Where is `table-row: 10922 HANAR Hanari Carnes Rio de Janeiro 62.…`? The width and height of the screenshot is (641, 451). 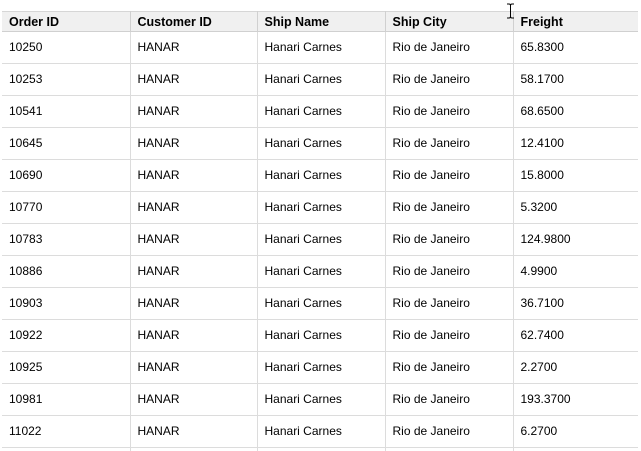
table-row: 10922 HANAR Hanari Carnes Rio de Janeiro 62.… is located at coordinates (320, 335).